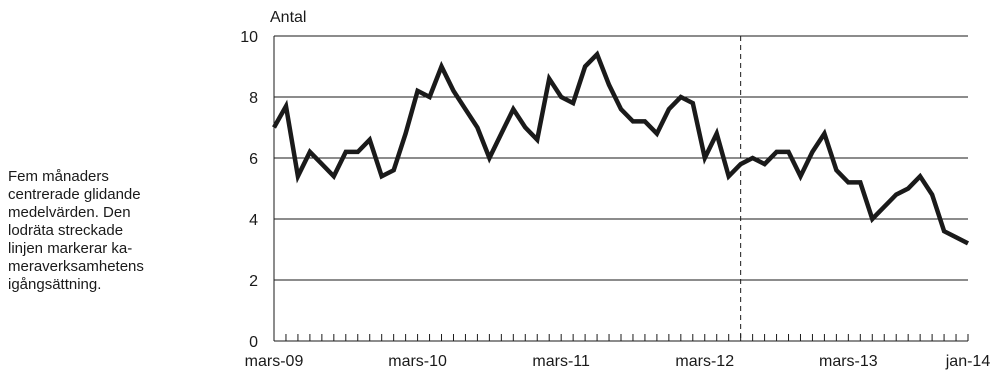 This screenshot has width=999, height=376. I want to click on x-tick-label: mars-12, so click(704, 361).